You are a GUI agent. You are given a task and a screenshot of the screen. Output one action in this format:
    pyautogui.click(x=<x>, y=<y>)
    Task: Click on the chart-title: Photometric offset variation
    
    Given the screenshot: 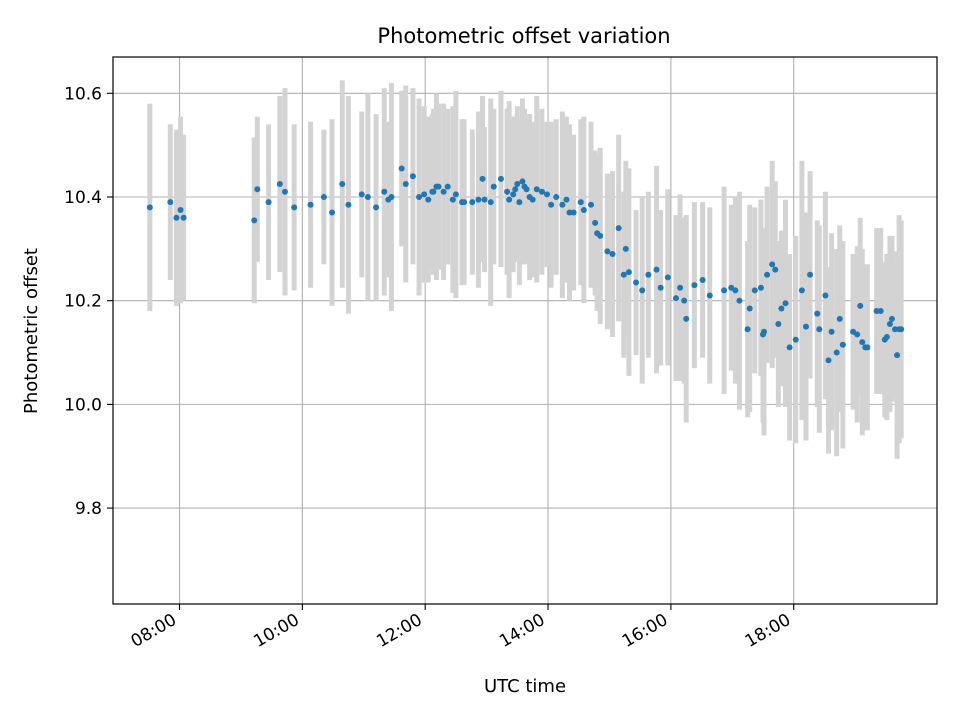 What is the action you would take?
    pyautogui.click(x=523, y=36)
    